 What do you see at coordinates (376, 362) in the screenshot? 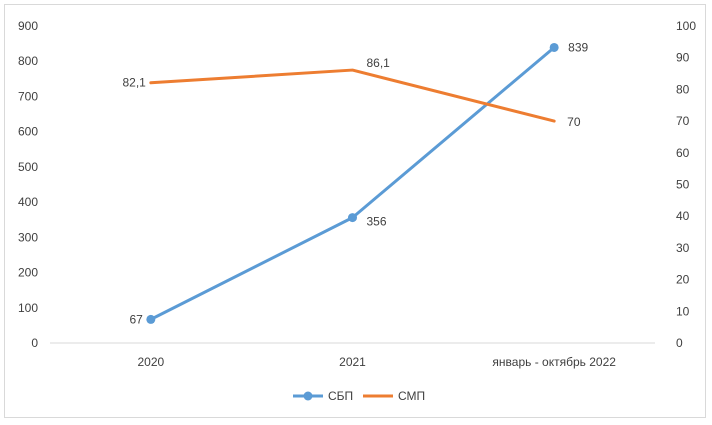
I see `x-axis: 2020 2021 январь - октябрь 2022` at bounding box center [376, 362].